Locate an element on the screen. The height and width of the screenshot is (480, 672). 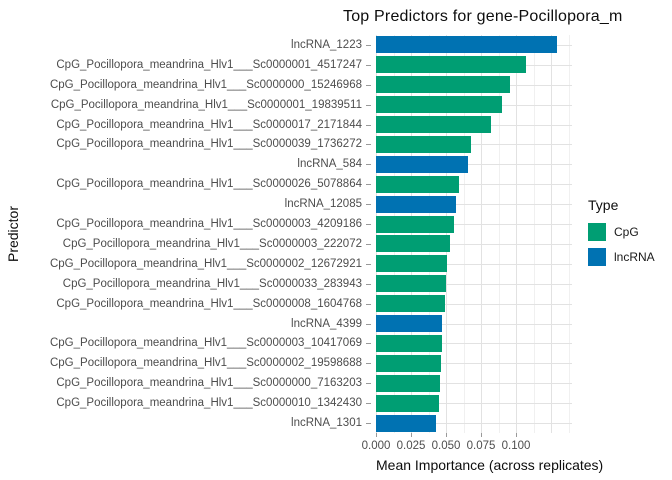
bar-CpG_Pocillopora_meandrina_Hlv1___Sc0000010_1342430 is located at coordinates (407, 403).